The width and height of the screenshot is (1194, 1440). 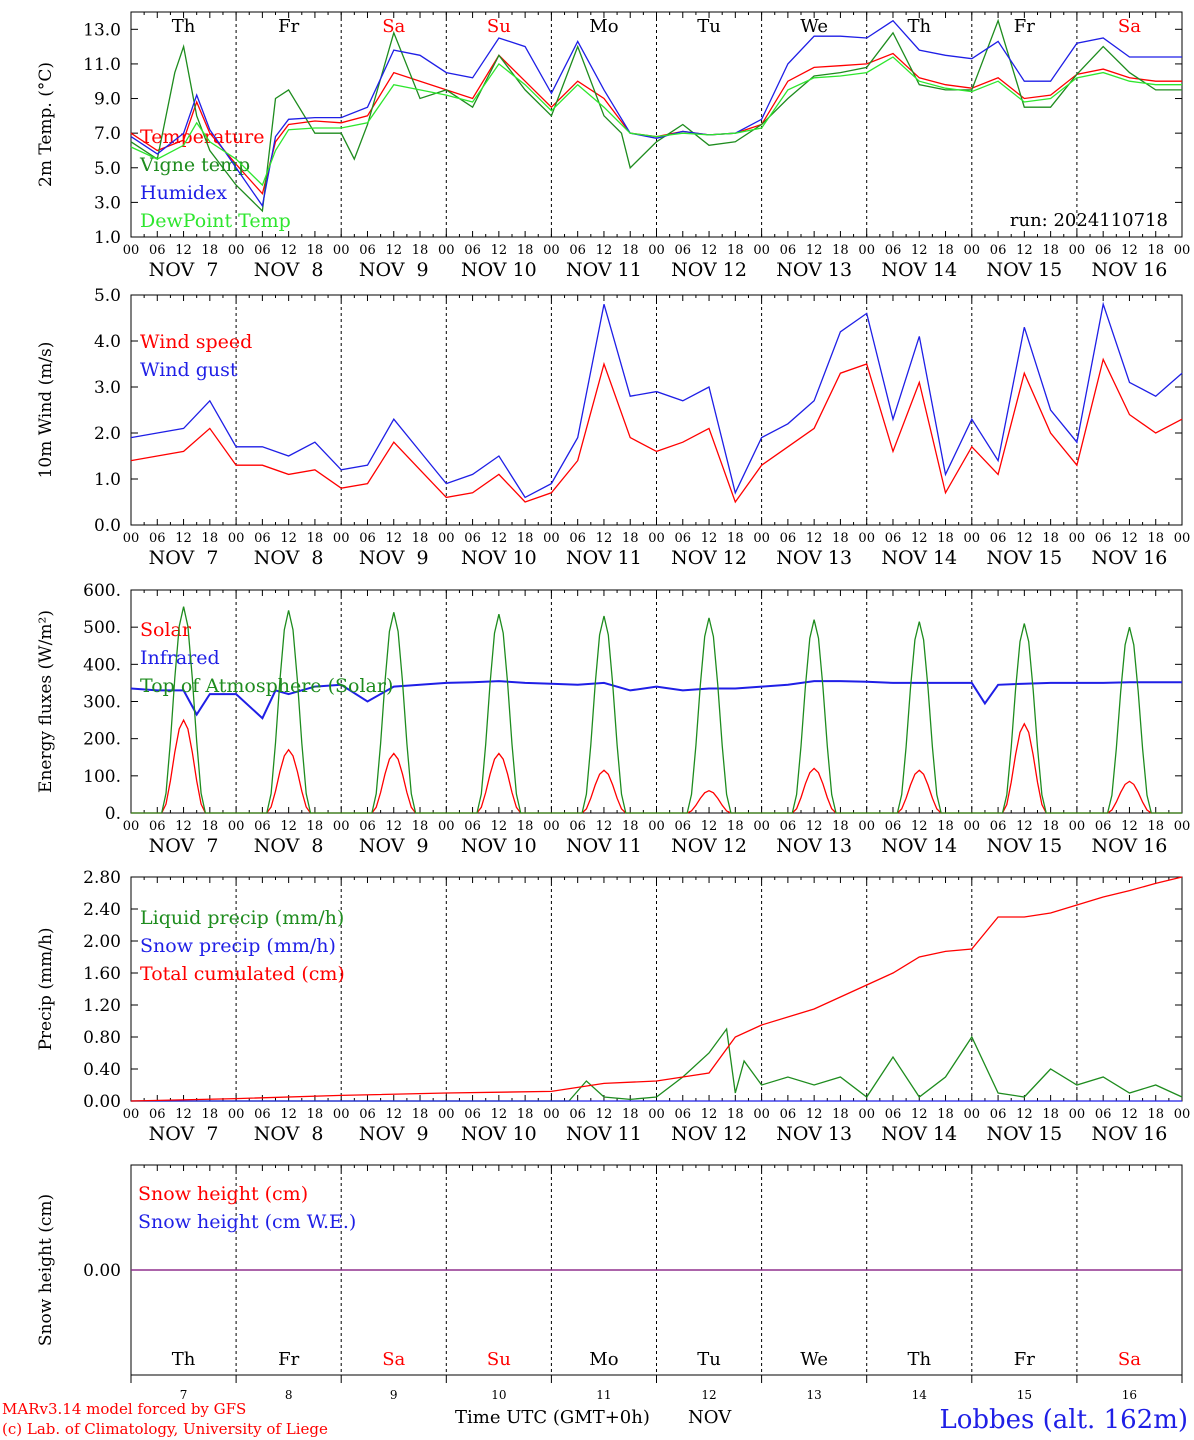 What do you see at coordinates (920, 1395) in the screenshot?
I see `day-number-label: 14` at bounding box center [920, 1395].